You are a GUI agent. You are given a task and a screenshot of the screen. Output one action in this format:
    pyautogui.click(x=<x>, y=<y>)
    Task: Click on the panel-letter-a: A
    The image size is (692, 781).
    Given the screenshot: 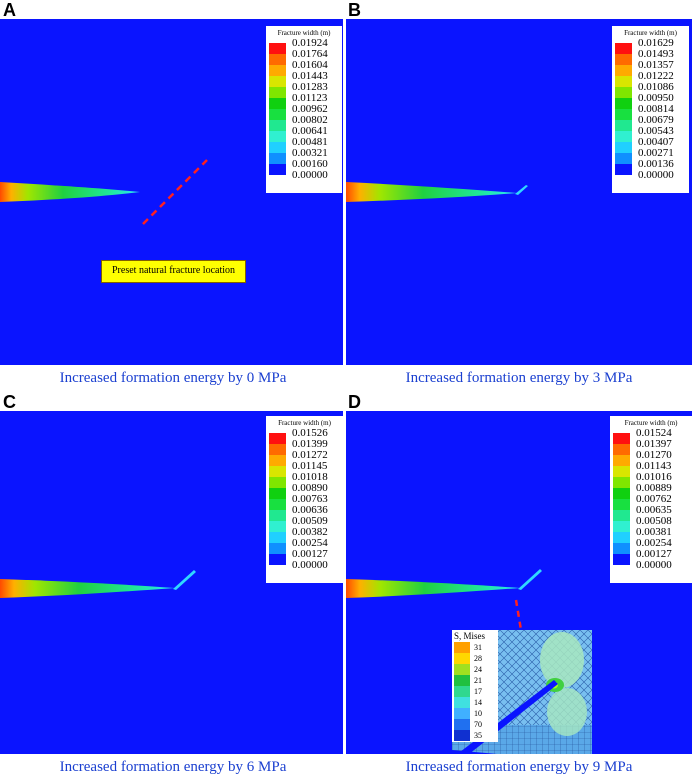 What is the action you would take?
    pyautogui.click(x=9, y=10)
    